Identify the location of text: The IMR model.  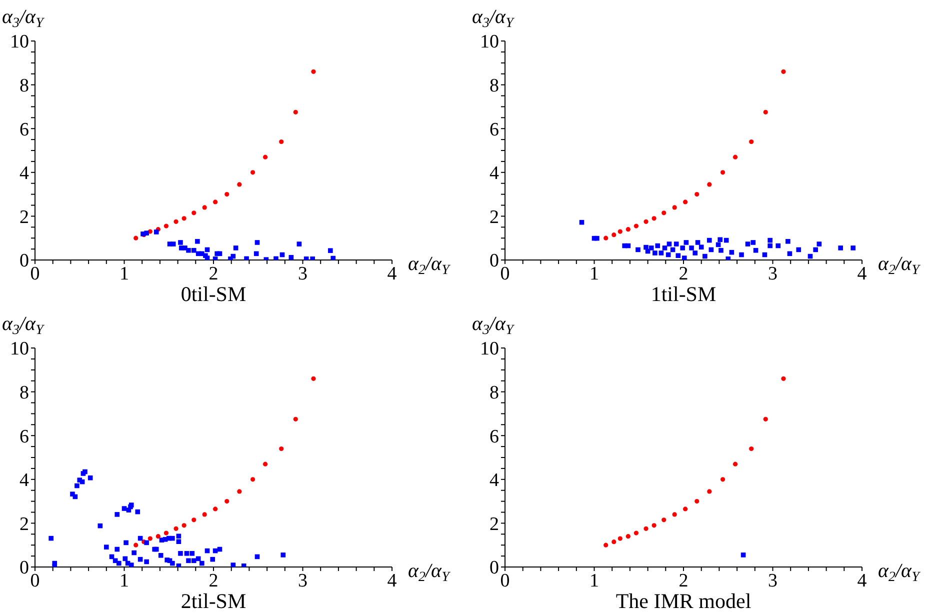
(684, 601).